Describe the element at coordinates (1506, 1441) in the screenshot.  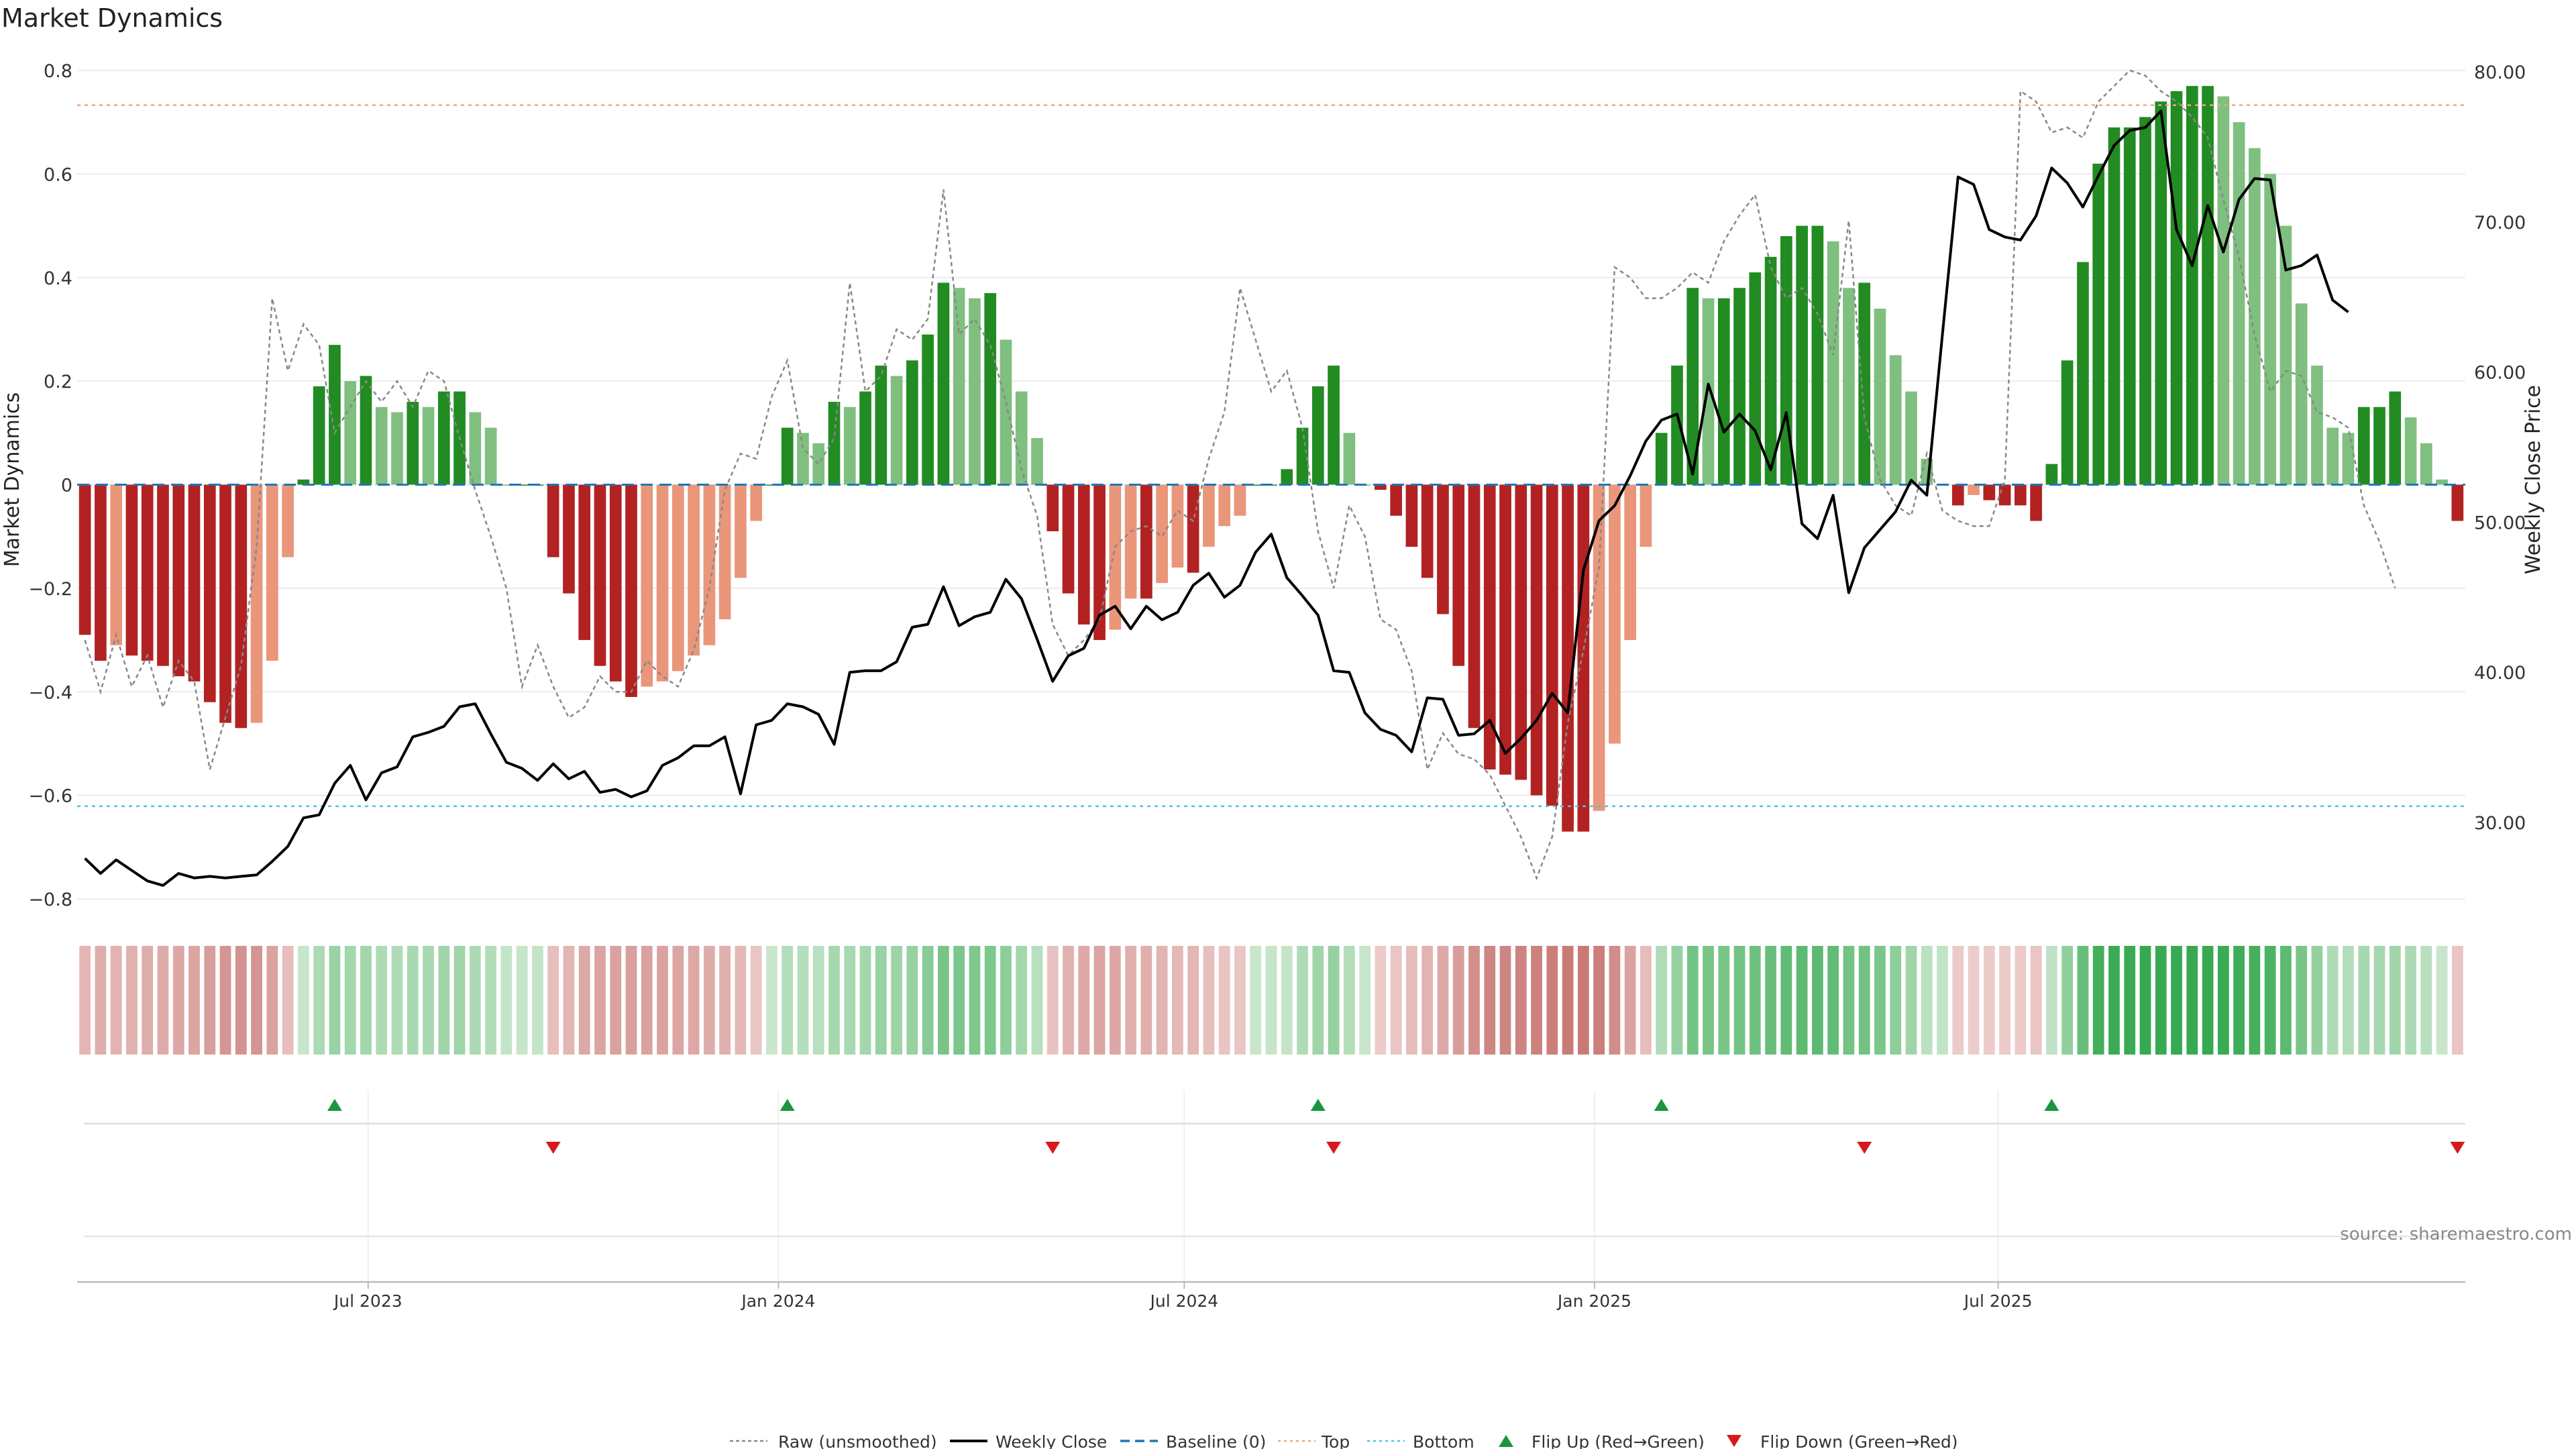
I see `legend-swatch-flip-up` at that location.